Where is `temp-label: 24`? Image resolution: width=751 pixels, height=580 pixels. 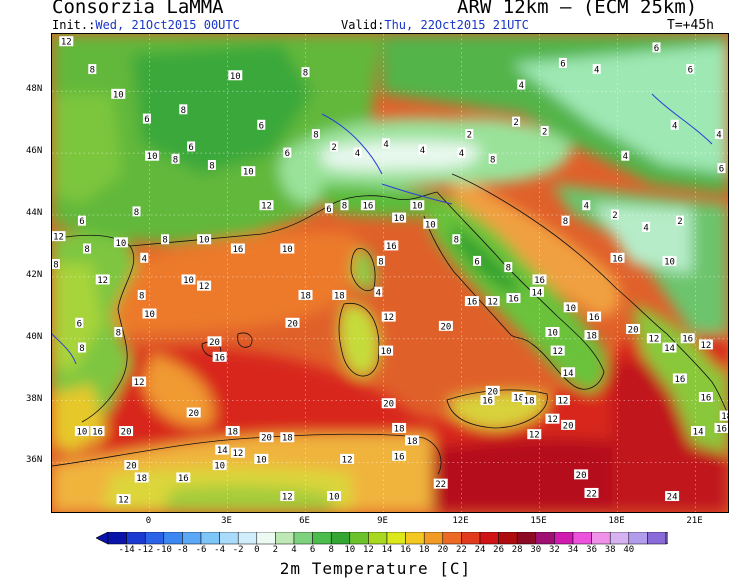 temp-label: 24 is located at coordinates (672, 498).